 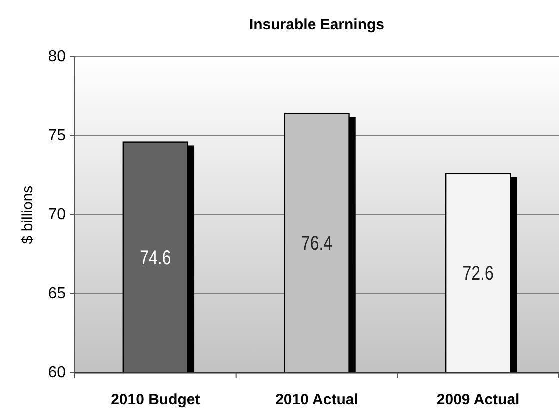 What do you see at coordinates (57, 136) in the screenshot?
I see `y-tick-label: 75` at bounding box center [57, 136].